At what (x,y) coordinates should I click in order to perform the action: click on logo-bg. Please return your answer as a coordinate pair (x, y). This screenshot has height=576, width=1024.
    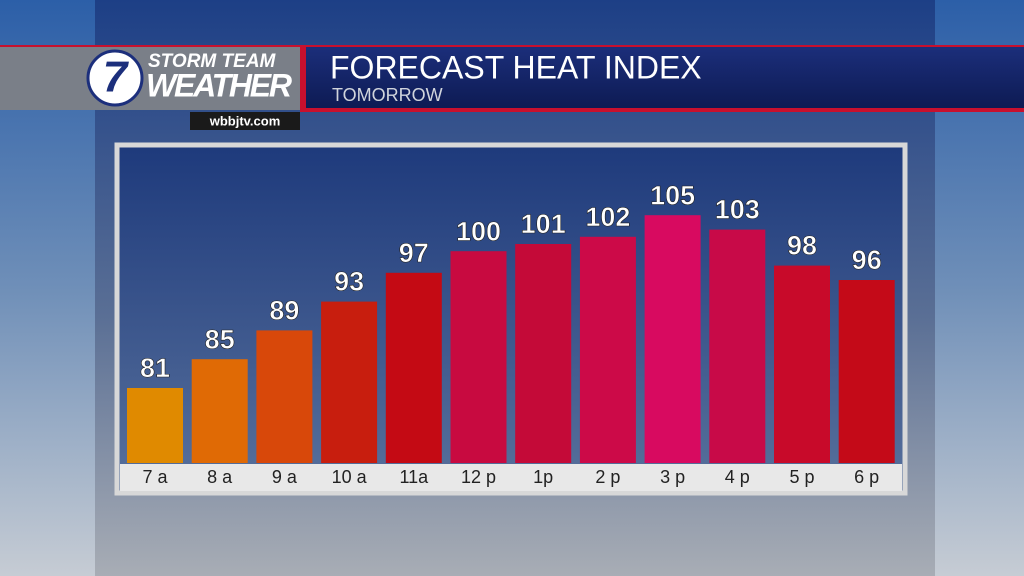
    Looking at the image, I should click on (150, 77).